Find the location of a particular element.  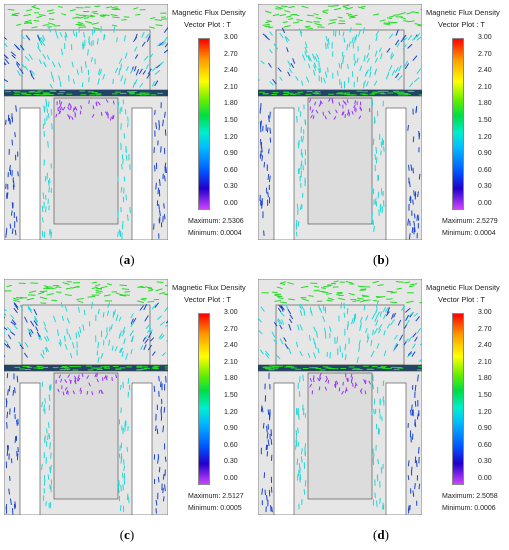

panel-label: b is located at coordinates (381, 259).